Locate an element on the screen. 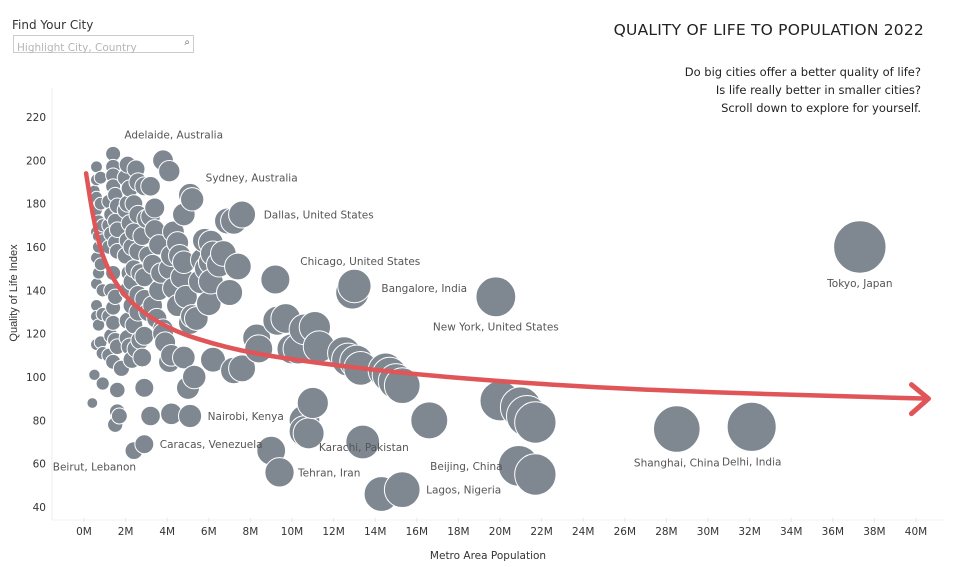 The height and width of the screenshot is (567, 955). y-tick-label: 60 is located at coordinates (39, 465).